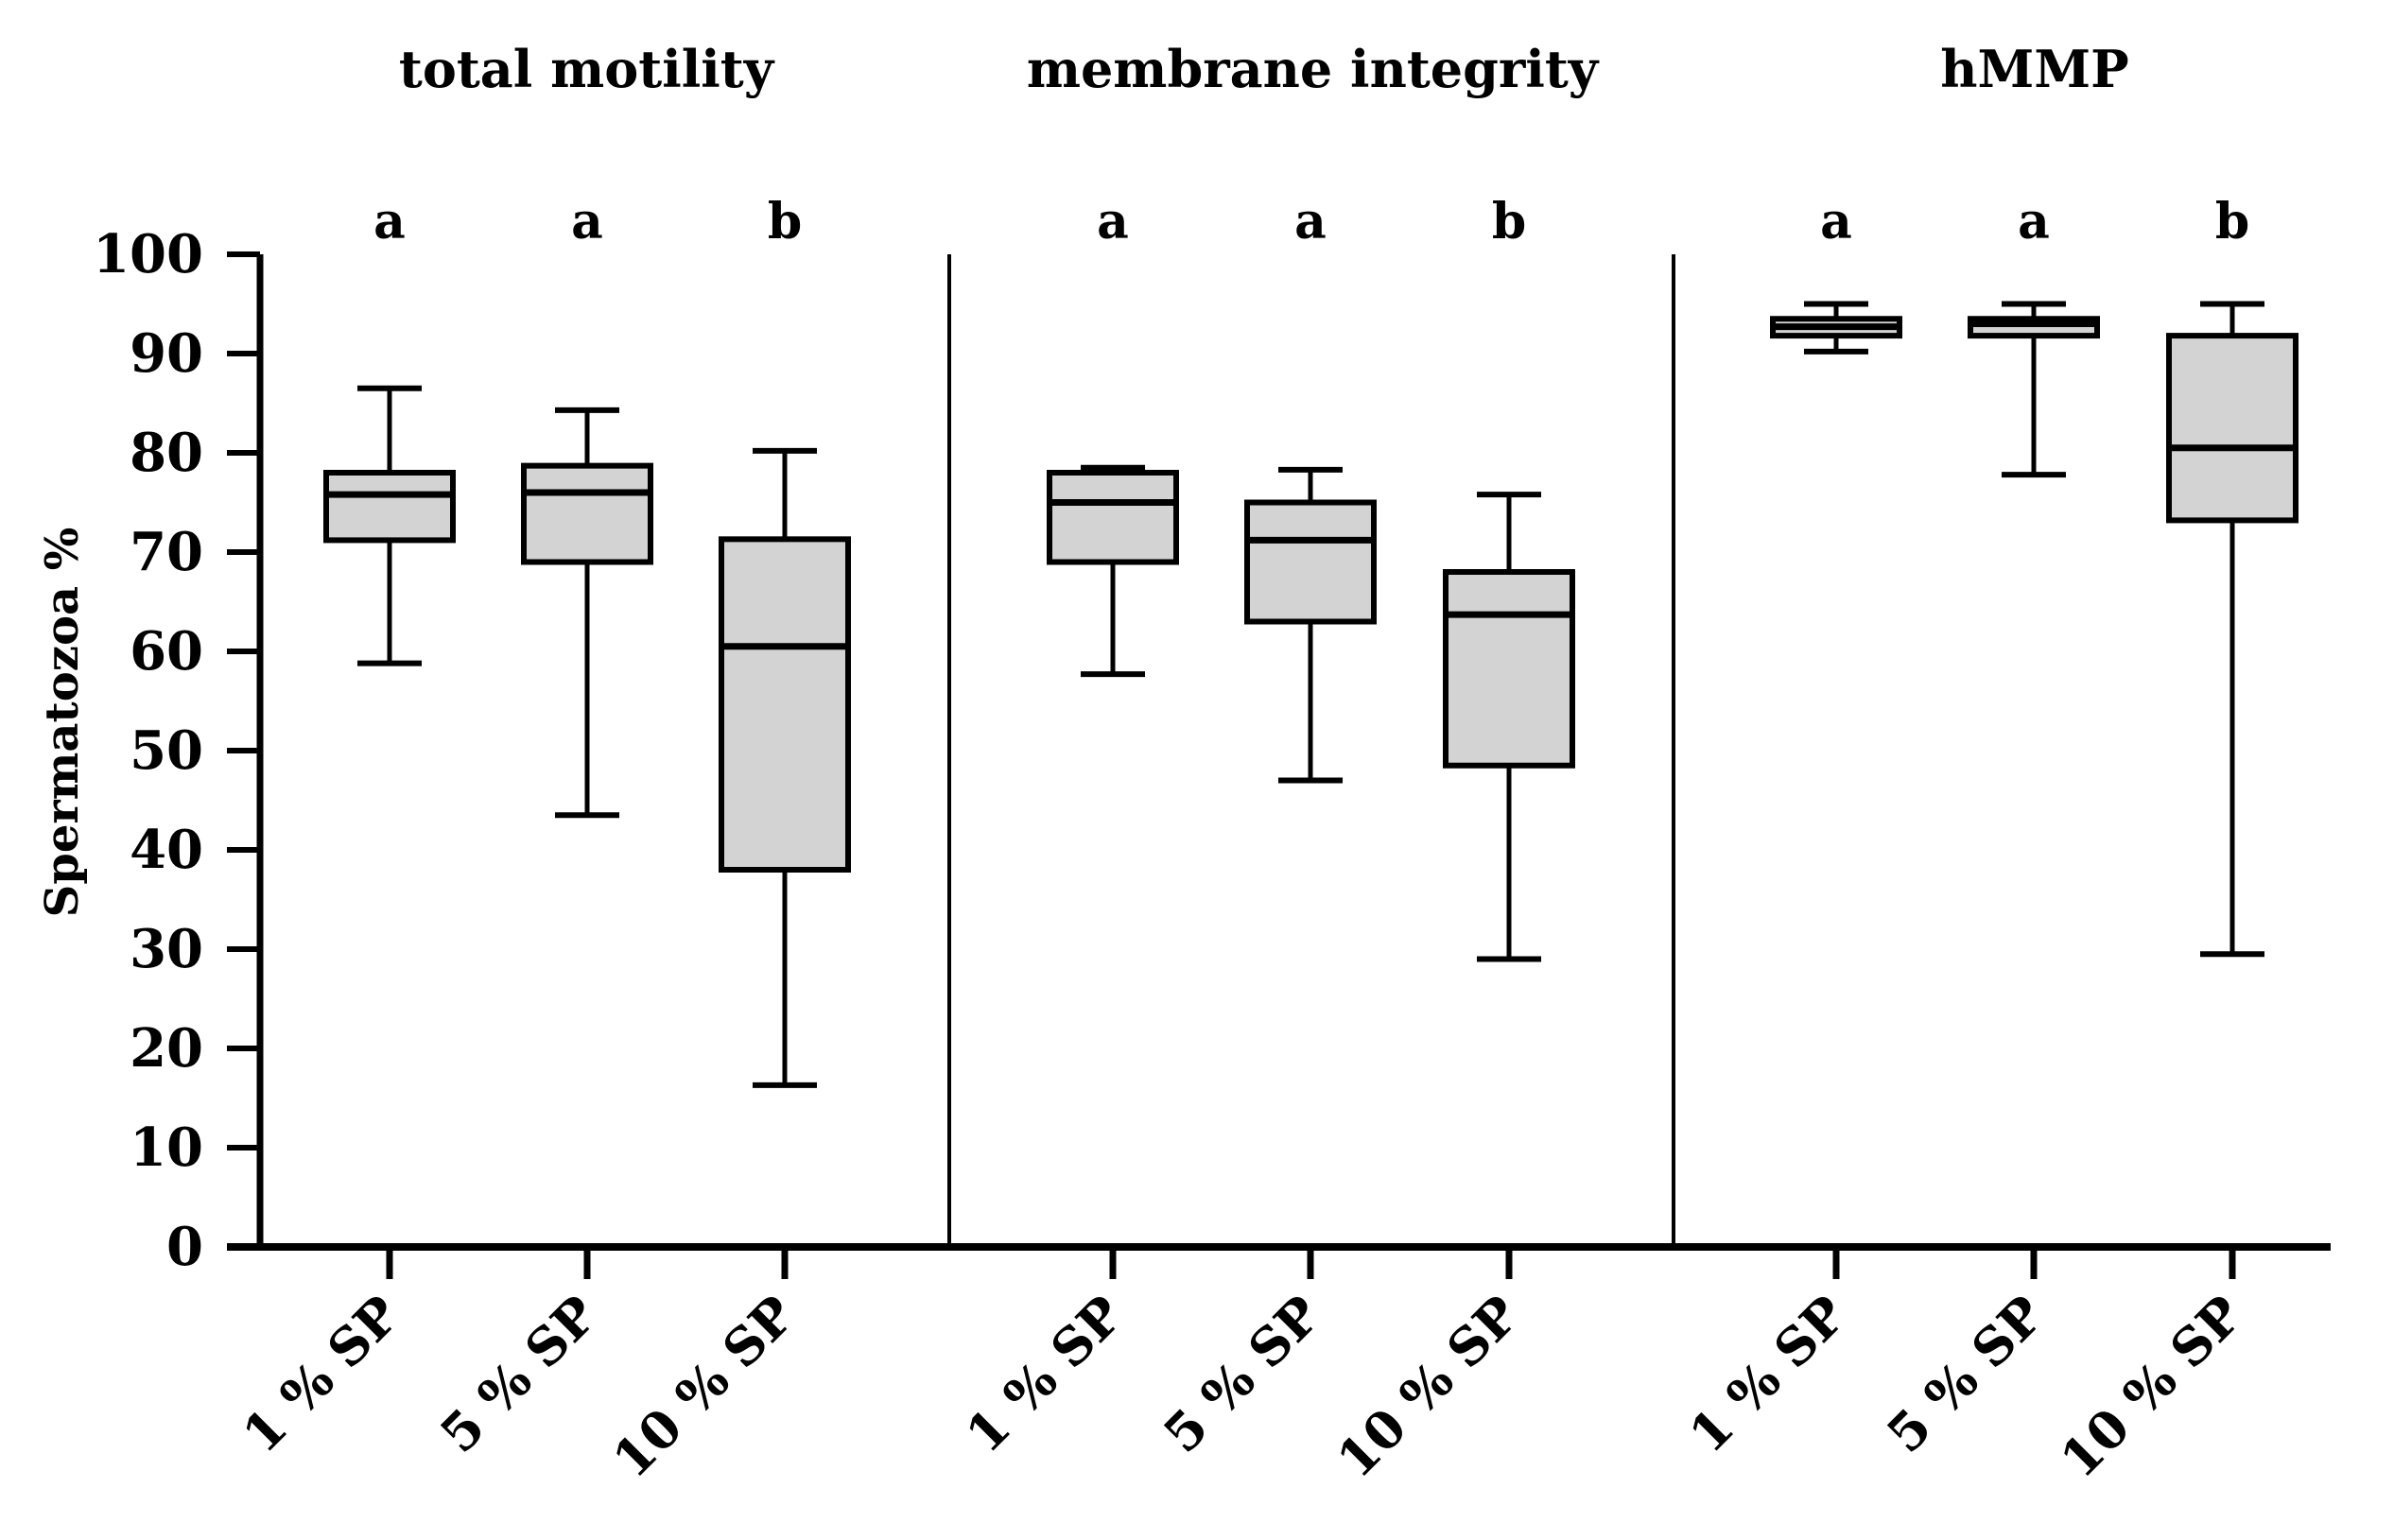  I want to click on y-tick-label: 100, so click(148, 254).